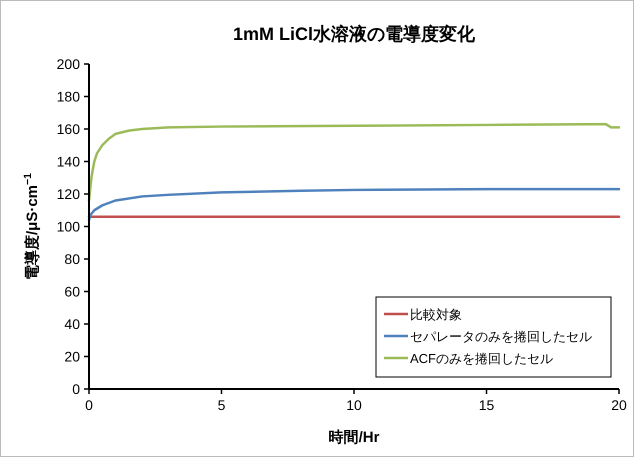 The width and height of the screenshot is (634, 457). Describe the element at coordinates (481, 358) in the screenshot. I see `legend-label: ACFのみを捲回したセル` at that location.